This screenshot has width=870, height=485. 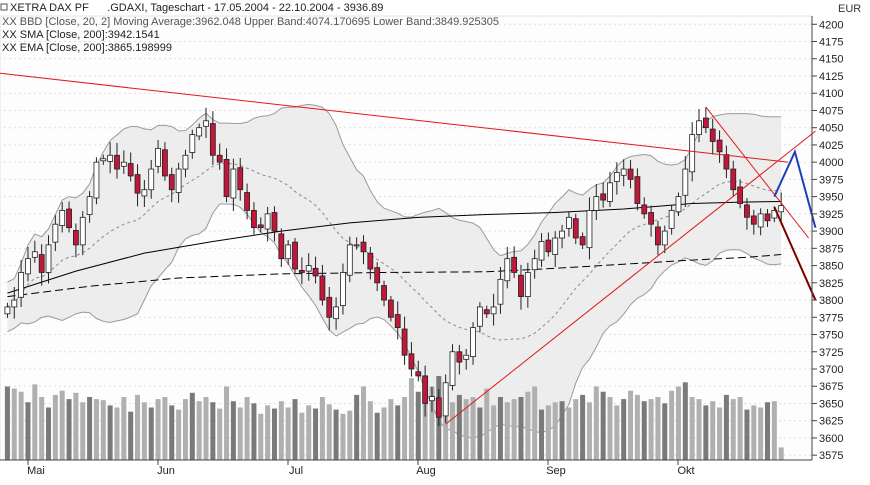 I want to click on y-tick-label: 4025, so click(x=831, y=146).